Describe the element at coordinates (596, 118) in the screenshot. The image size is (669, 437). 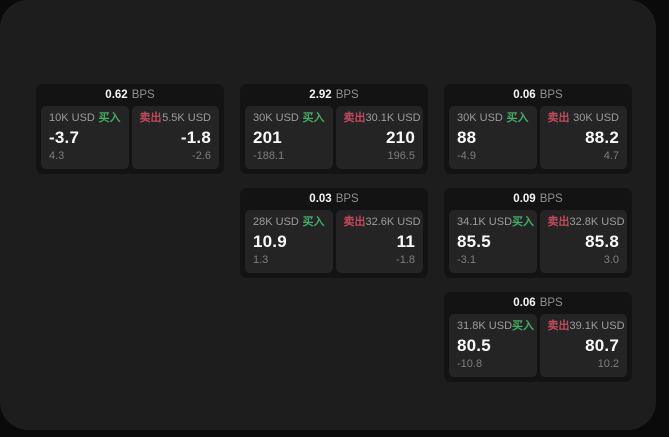
I see `sell-amount: 30K USD` at that location.